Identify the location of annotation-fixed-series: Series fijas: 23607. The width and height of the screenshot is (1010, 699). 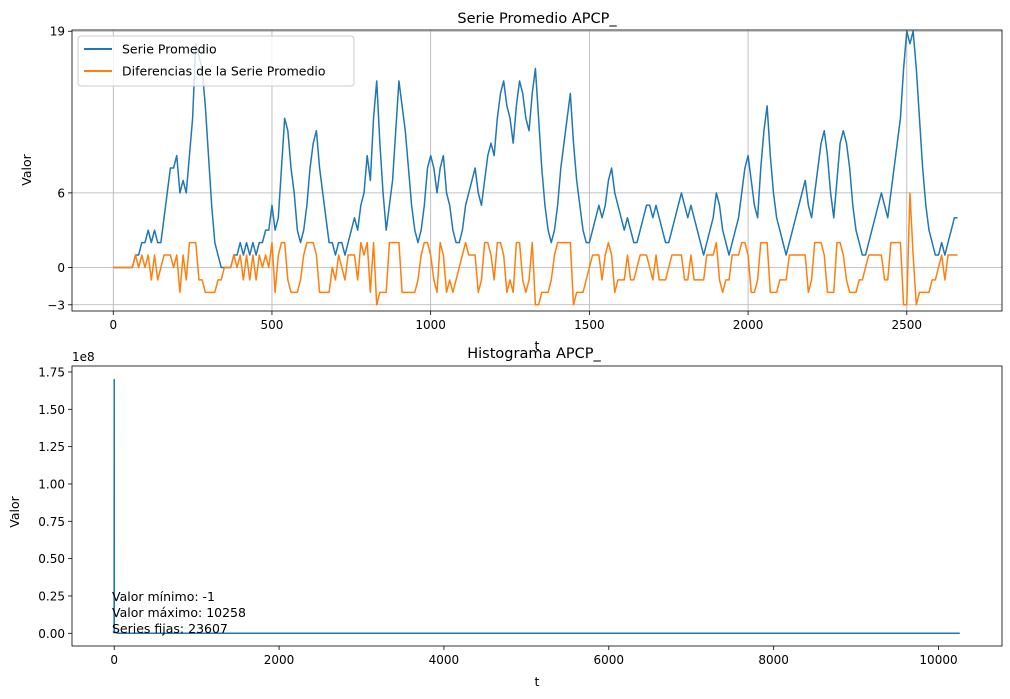
(170, 628).